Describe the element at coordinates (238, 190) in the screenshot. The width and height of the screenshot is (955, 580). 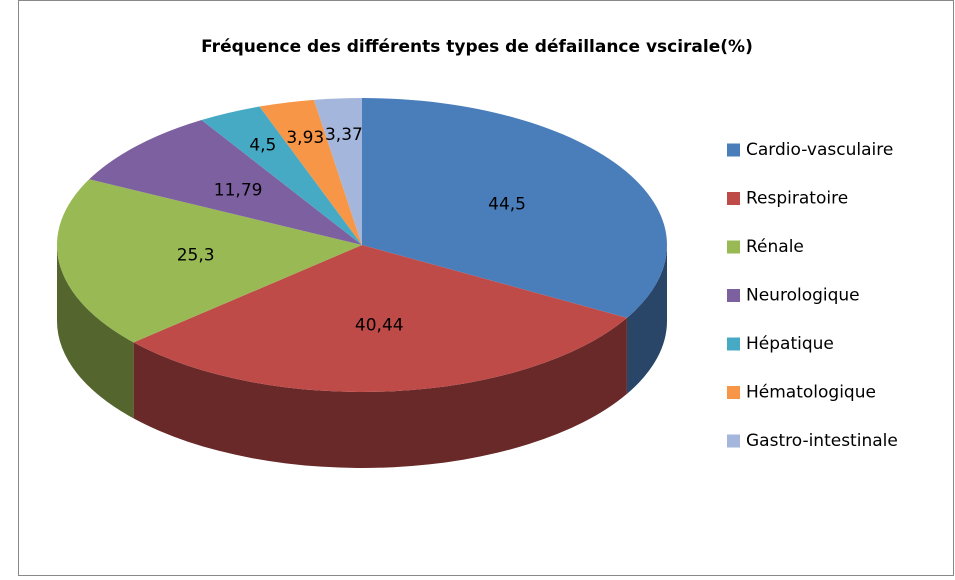
I see `data-label: 11,79` at that location.